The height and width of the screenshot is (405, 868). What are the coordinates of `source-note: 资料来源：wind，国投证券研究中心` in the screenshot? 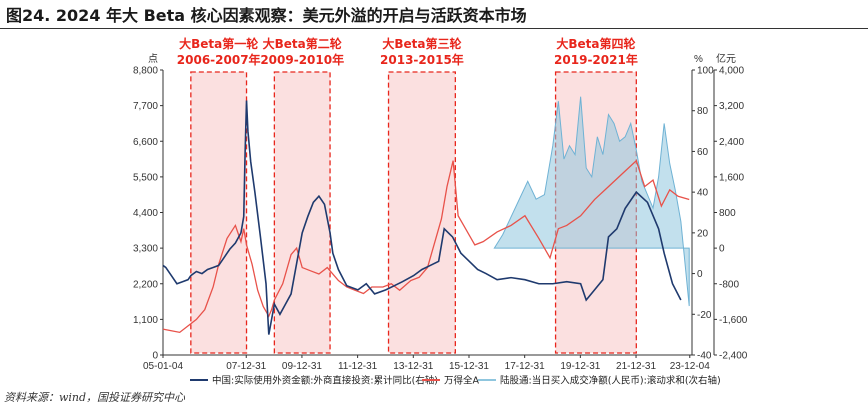 It's located at (95, 397).